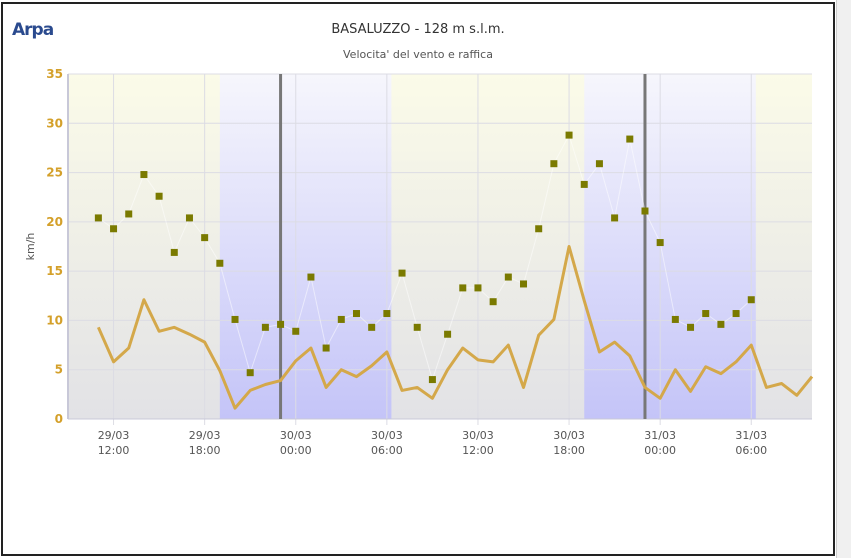 Image resolution: width=851 pixels, height=558 pixels. What do you see at coordinates (54, 123) in the screenshot?
I see `y-tick-label: 30` at bounding box center [54, 123].